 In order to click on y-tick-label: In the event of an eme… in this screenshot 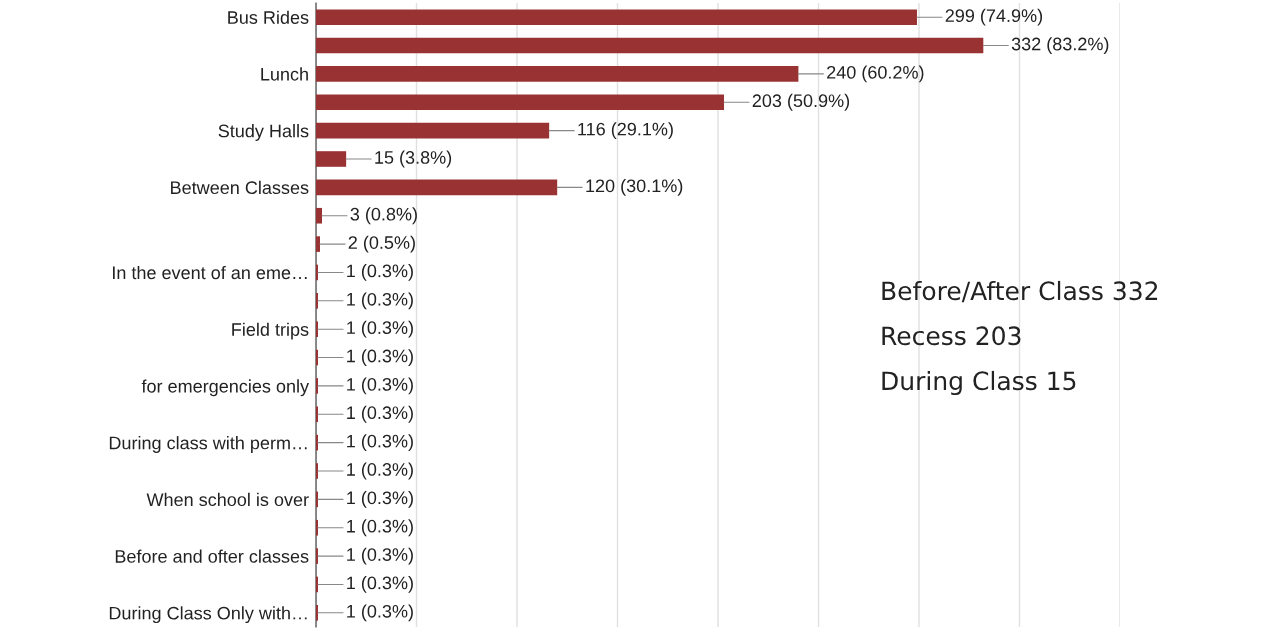, I will do `click(210, 272)`.